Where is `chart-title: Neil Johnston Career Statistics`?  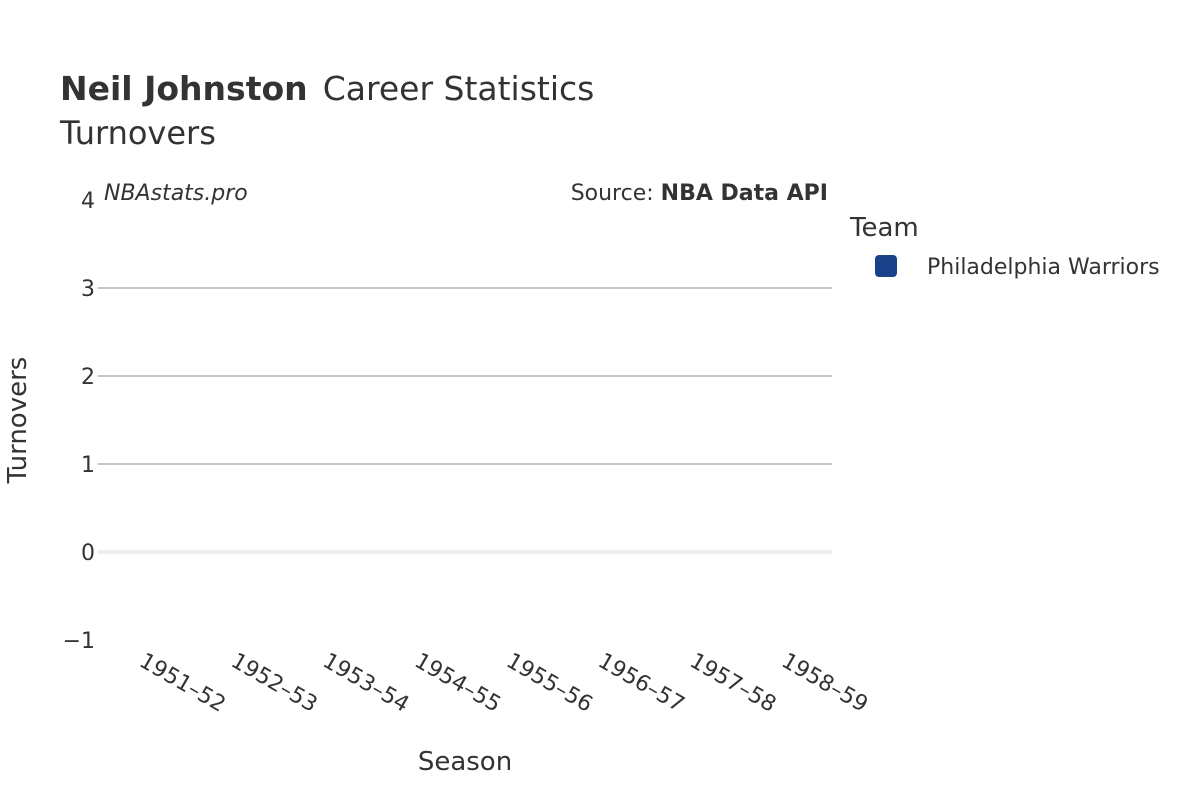
chart-title: Neil Johnston Career Statistics is located at coordinates (327, 88).